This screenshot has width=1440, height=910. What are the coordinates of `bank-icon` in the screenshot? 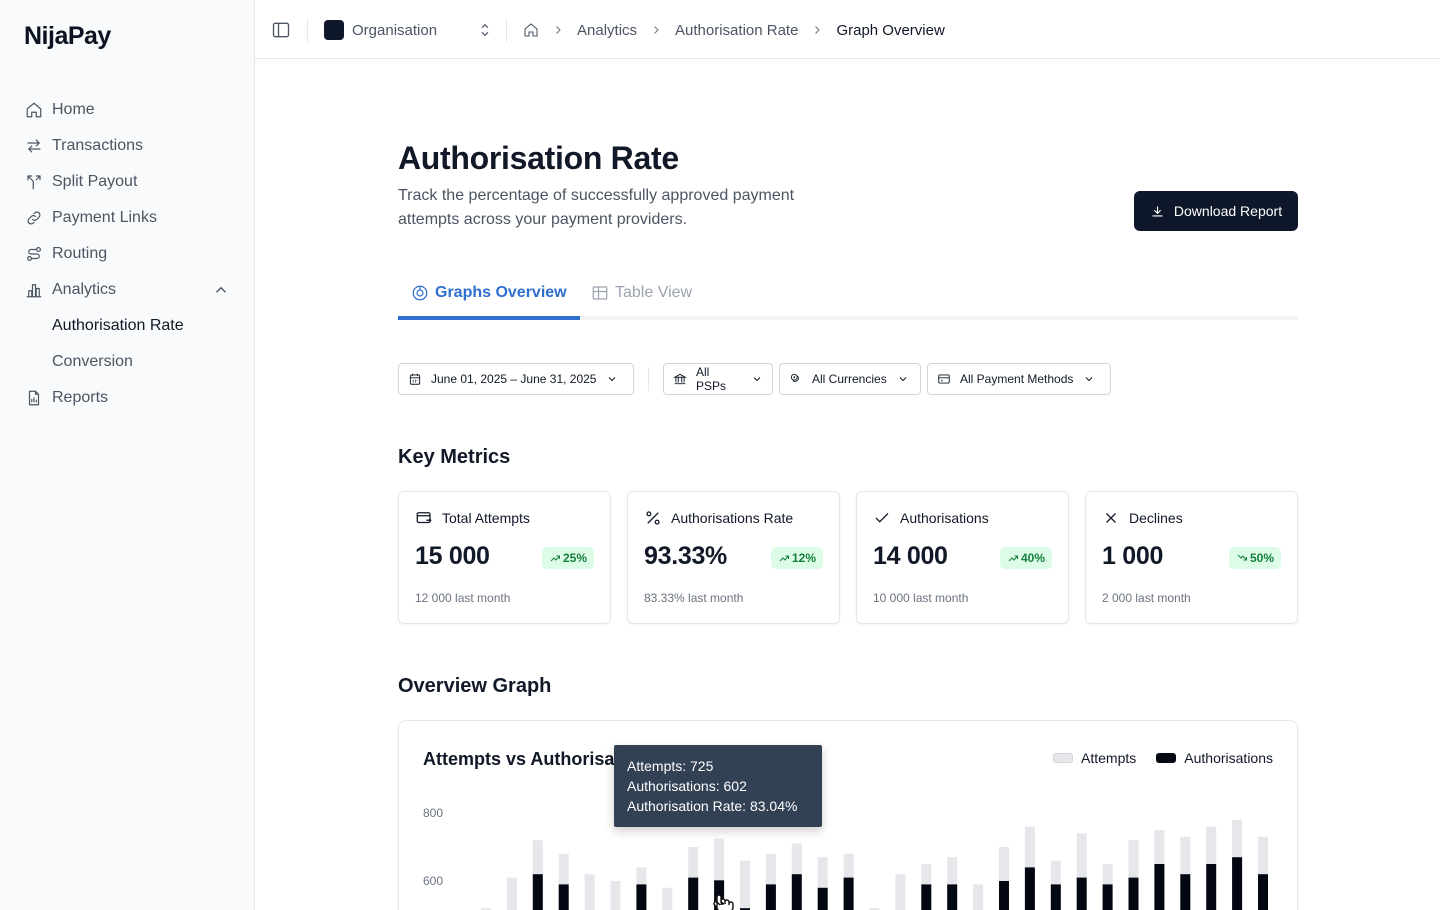 It's located at (684, 379).